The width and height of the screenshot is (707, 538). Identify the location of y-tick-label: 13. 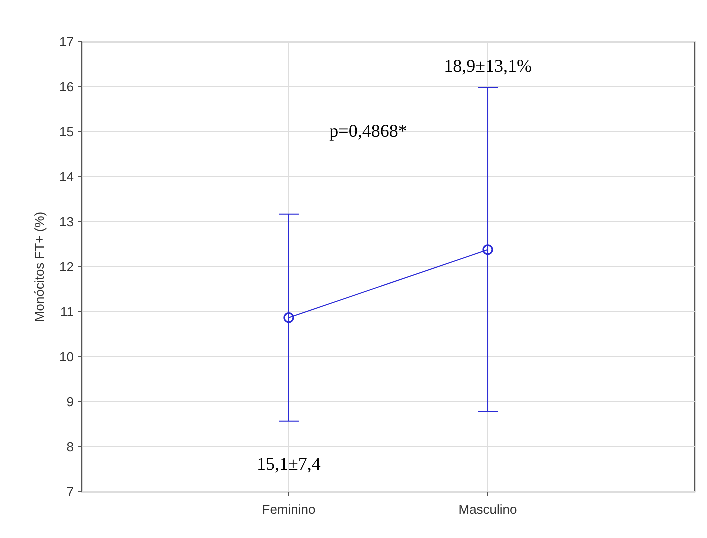
(67, 222).